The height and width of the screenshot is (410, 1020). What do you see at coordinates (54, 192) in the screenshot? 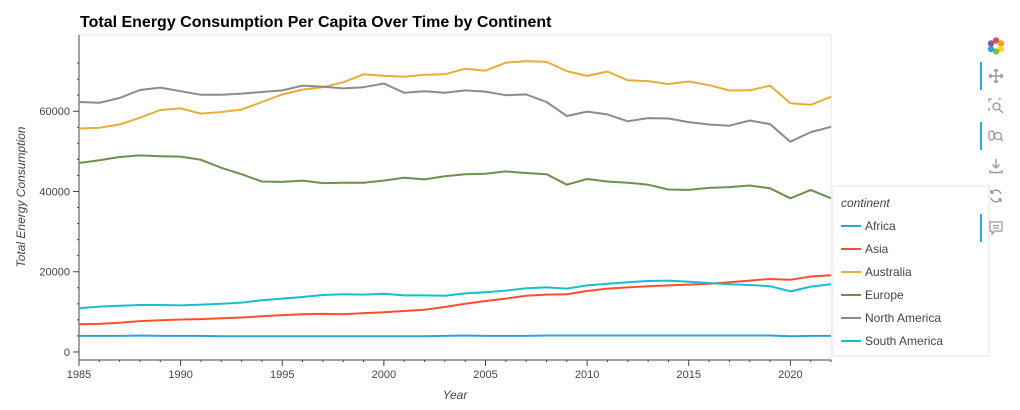
I see `y-tick-label: 40000` at bounding box center [54, 192].